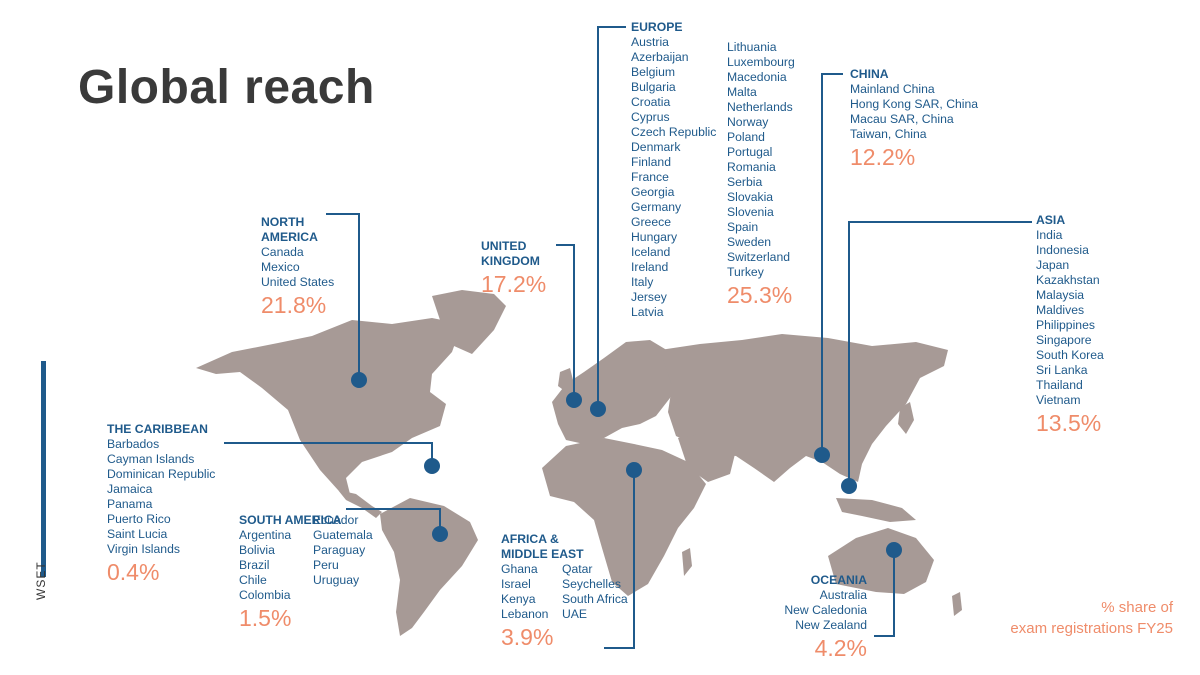  I want to click on region-percent: 3.9%, so click(527, 637).